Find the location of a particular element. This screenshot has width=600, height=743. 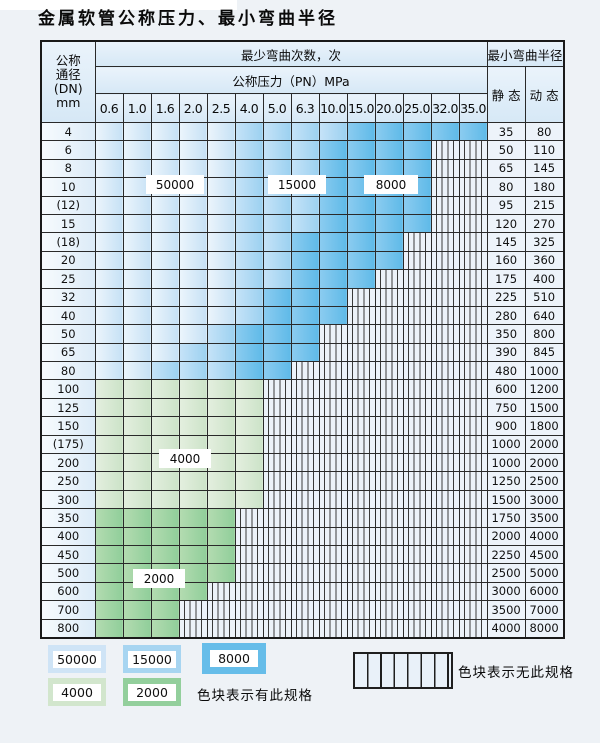

dn-cell: 20 is located at coordinates (68, 260).